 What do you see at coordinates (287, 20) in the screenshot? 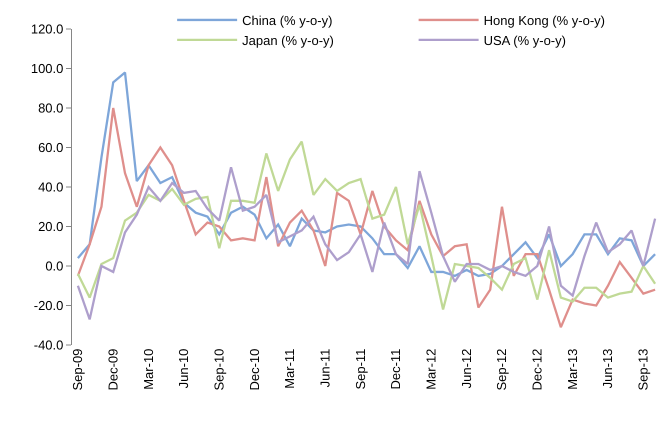
I see `legend-label: China (% y-o-y)` at bounding box center [287, 20].